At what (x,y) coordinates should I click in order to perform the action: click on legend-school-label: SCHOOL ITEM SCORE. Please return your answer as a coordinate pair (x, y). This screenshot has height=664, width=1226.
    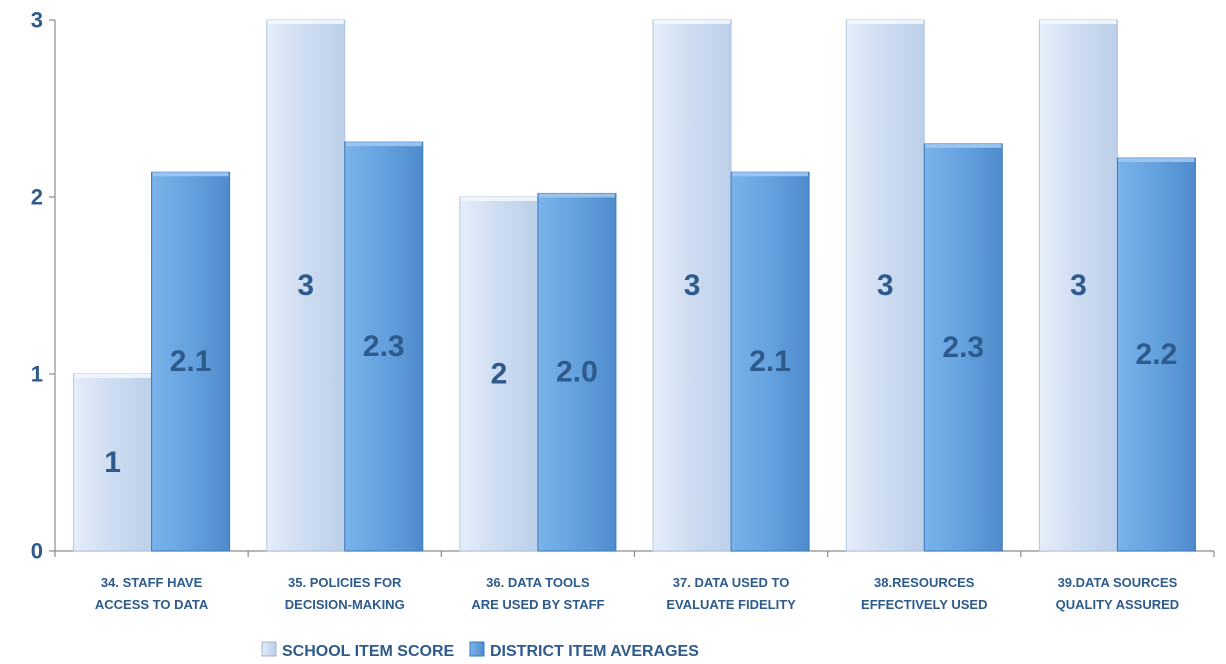
    Looking at the image, I should click on (368, 651).